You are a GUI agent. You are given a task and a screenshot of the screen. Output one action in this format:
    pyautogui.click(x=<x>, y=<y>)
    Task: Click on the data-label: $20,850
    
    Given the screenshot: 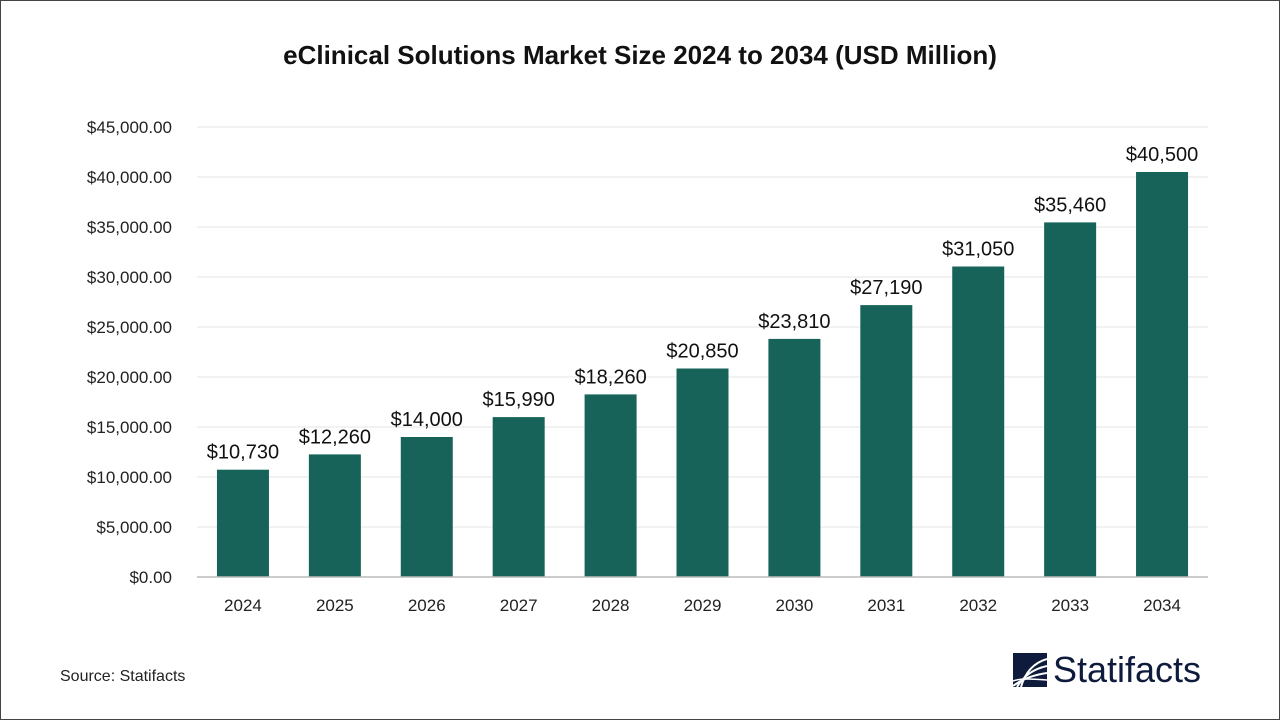 What is the action you would take?
    pyautogui.click(x=702, y=352)
    